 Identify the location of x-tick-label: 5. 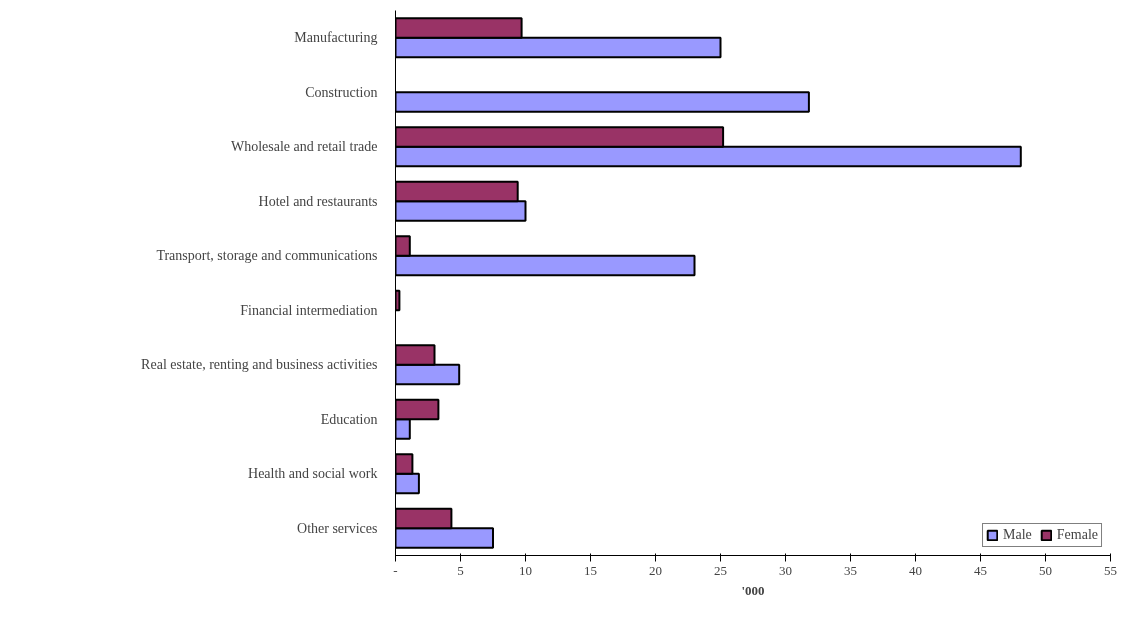
(460, 570).